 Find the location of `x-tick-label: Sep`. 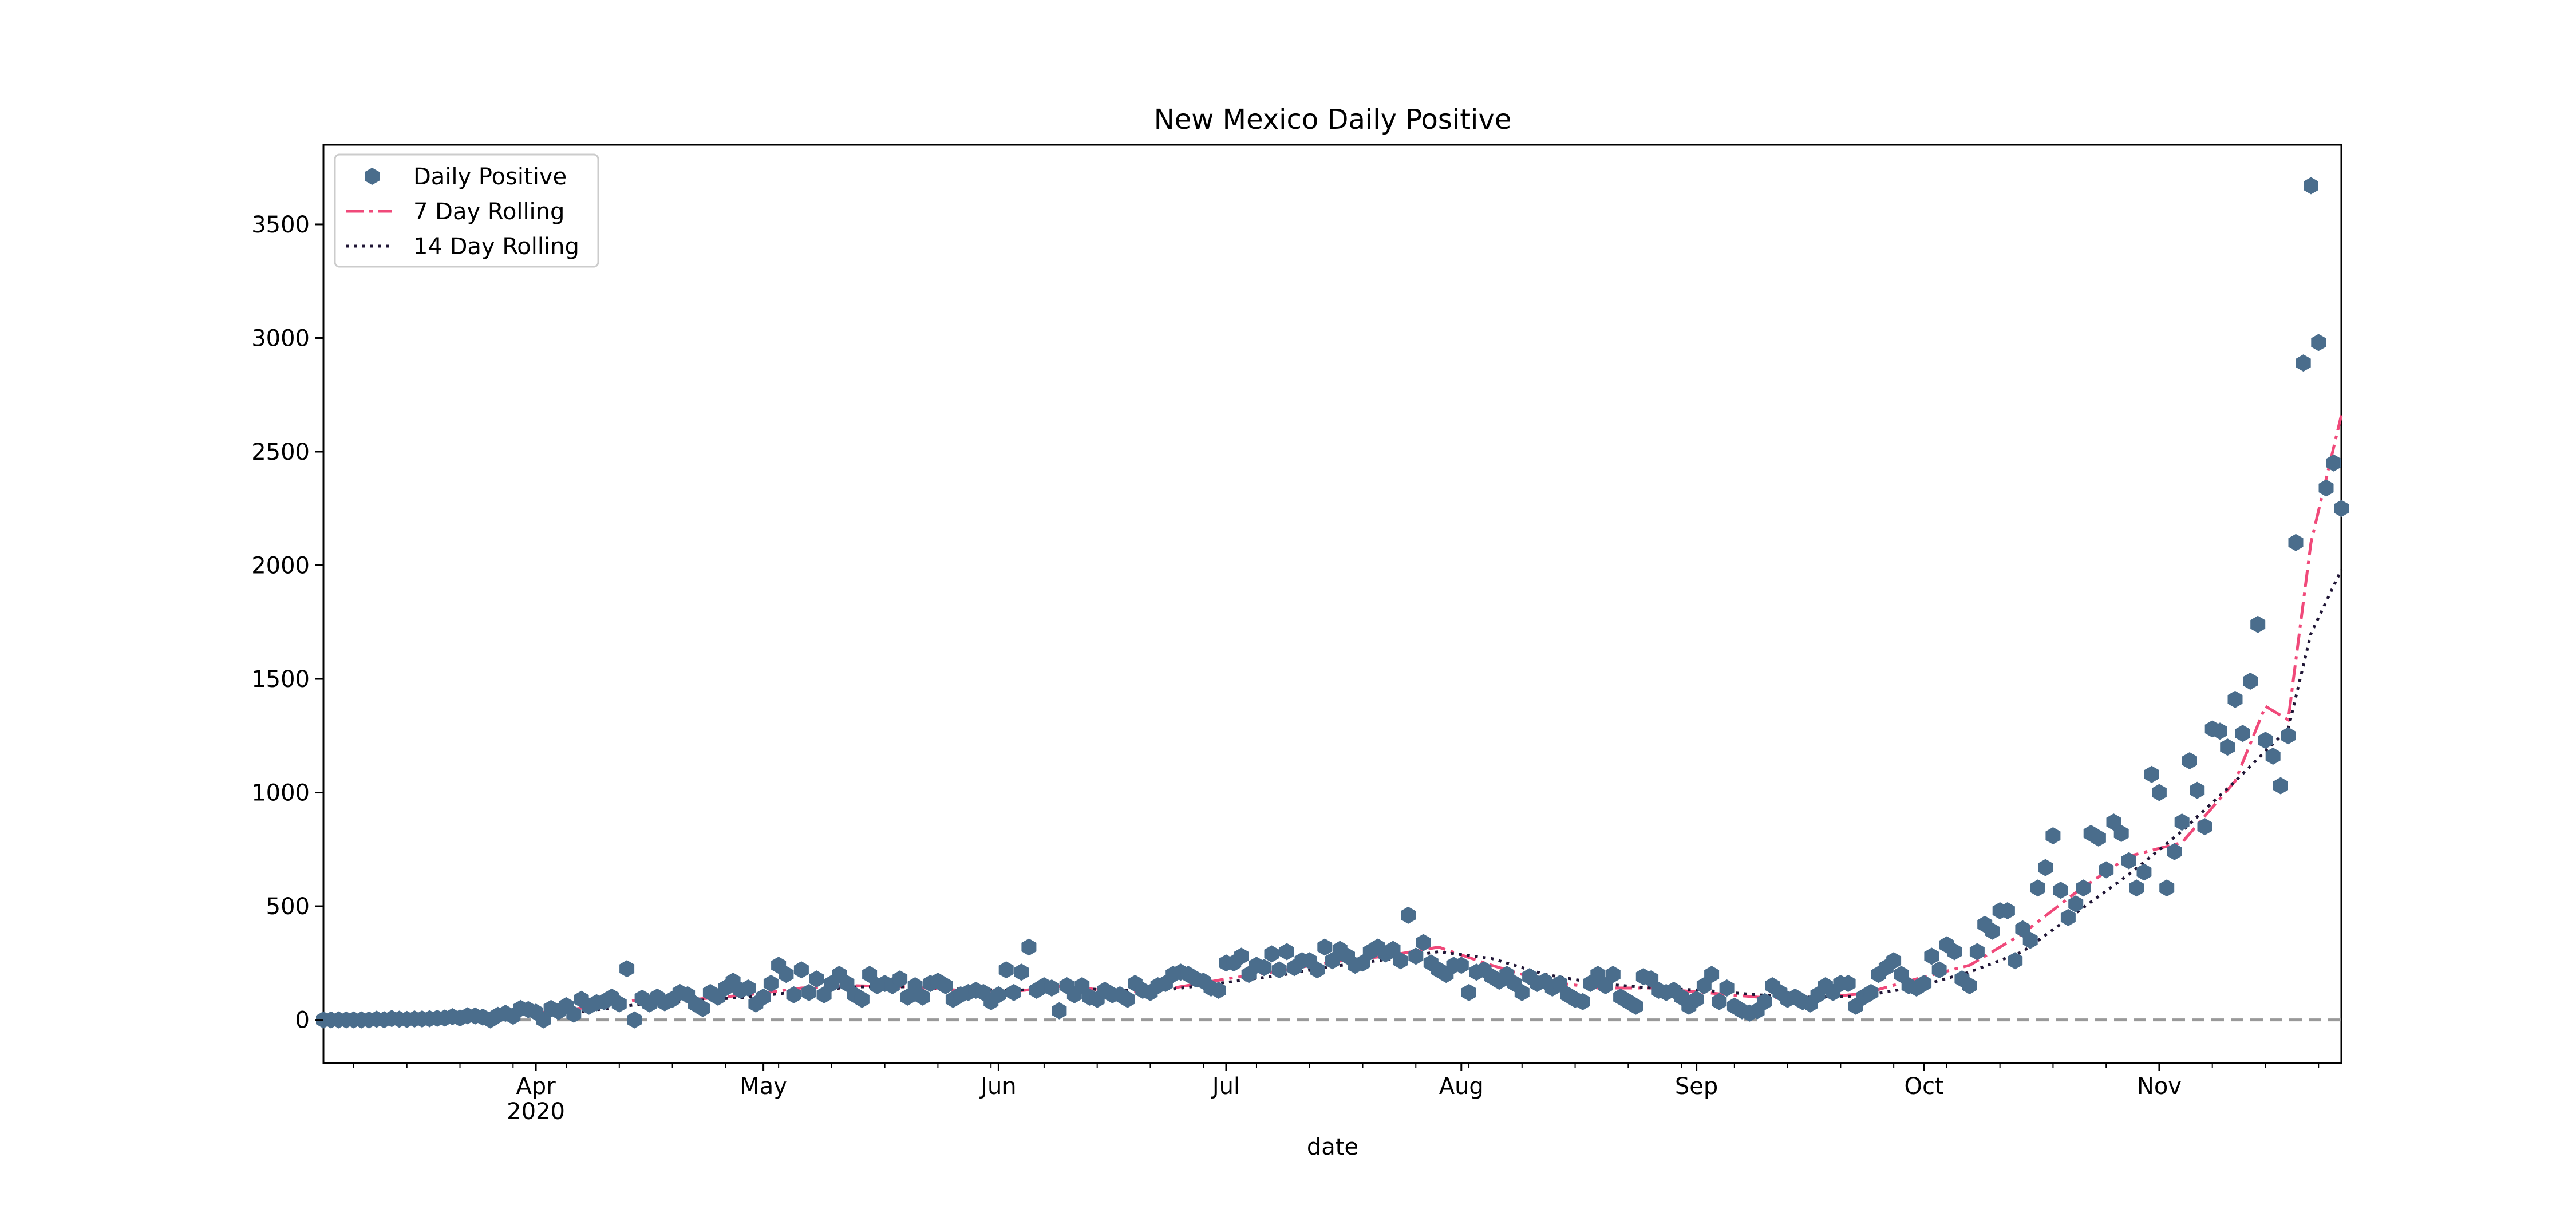

x-tick-label: Sep is located at coordinates (1696, 1086).